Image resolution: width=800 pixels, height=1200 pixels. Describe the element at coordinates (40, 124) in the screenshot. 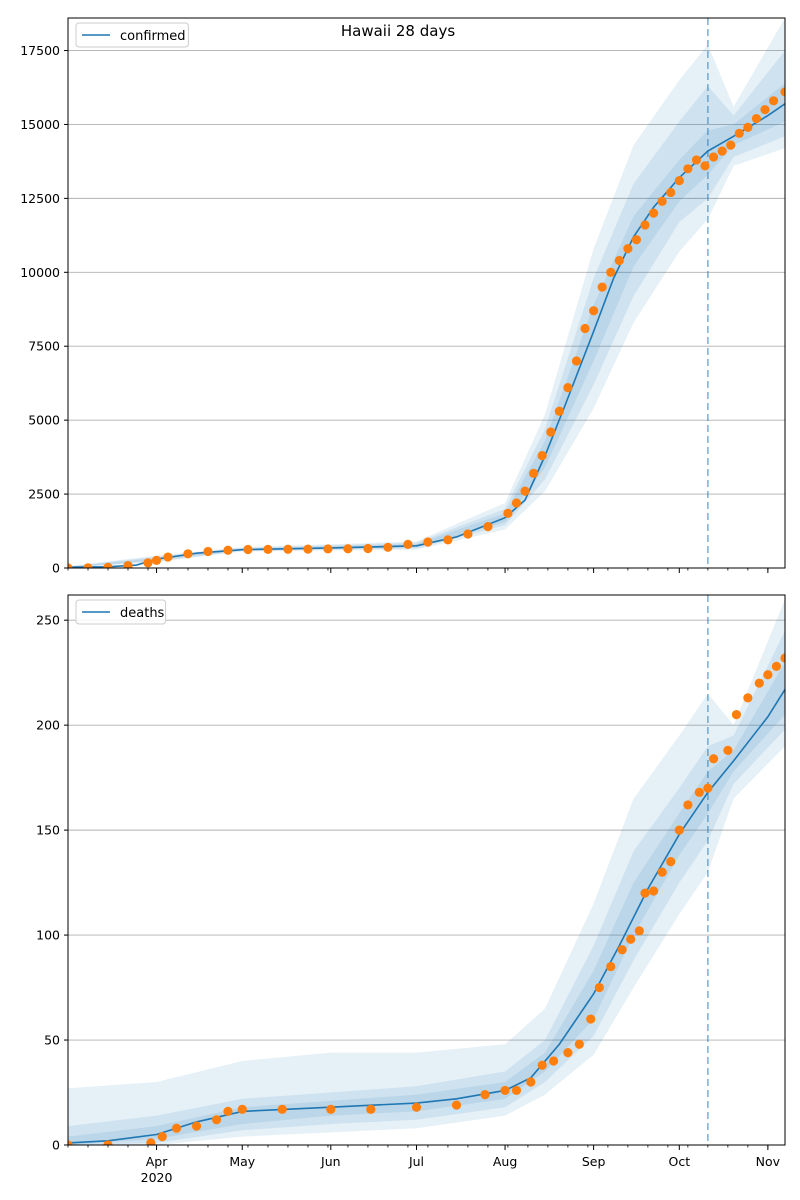

I see `y-tick-label: 15000` at that location.